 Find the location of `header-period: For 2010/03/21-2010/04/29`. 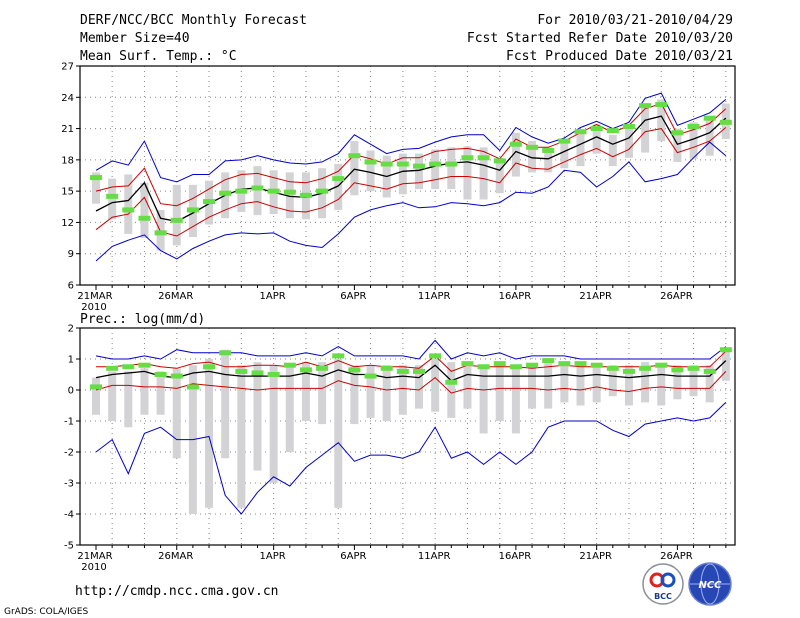

header-period: For 2010/03/21-2010/04/29 is located at coordinates (635, 20).